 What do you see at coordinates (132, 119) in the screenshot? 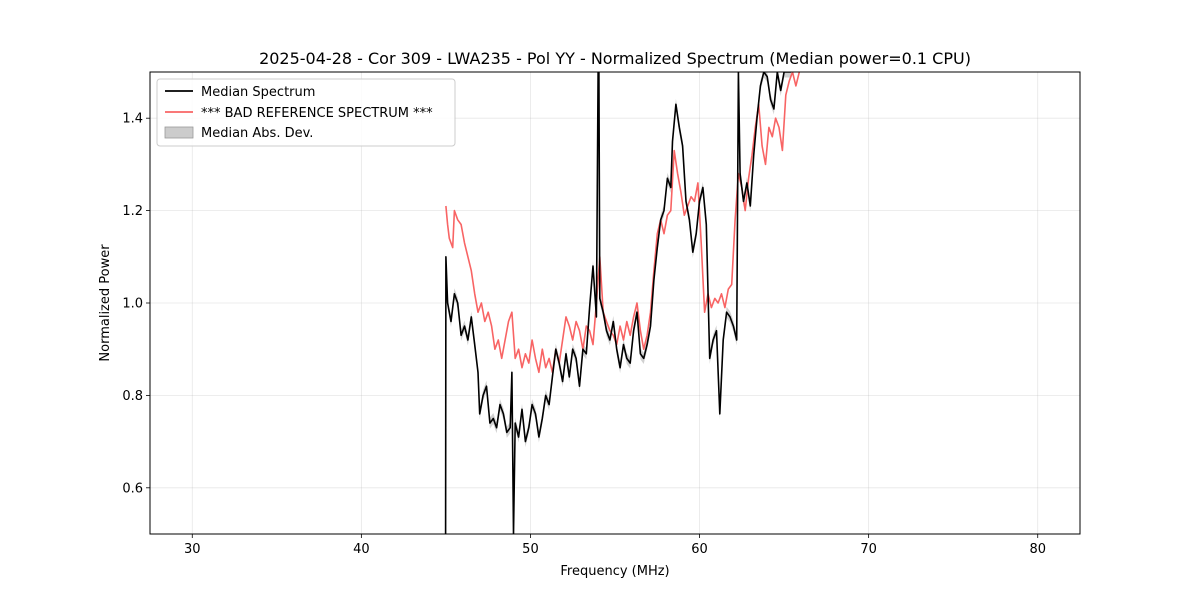
I see `y-tick-label: 1.4` at bounding box center [132, 119].